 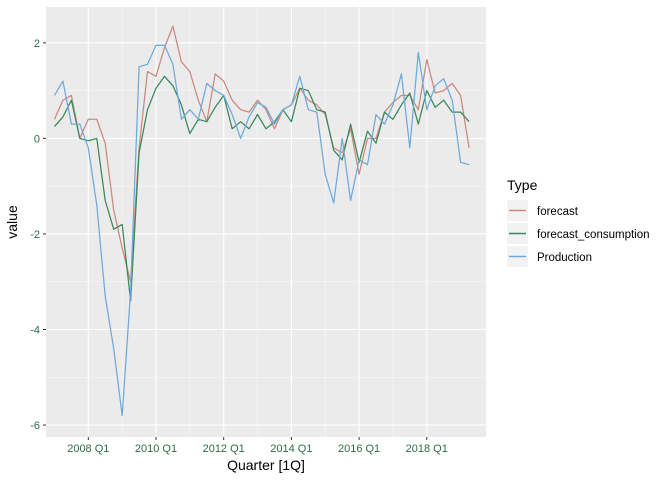 I want to click on y-axis-title: value, so click(x=12, y=222).